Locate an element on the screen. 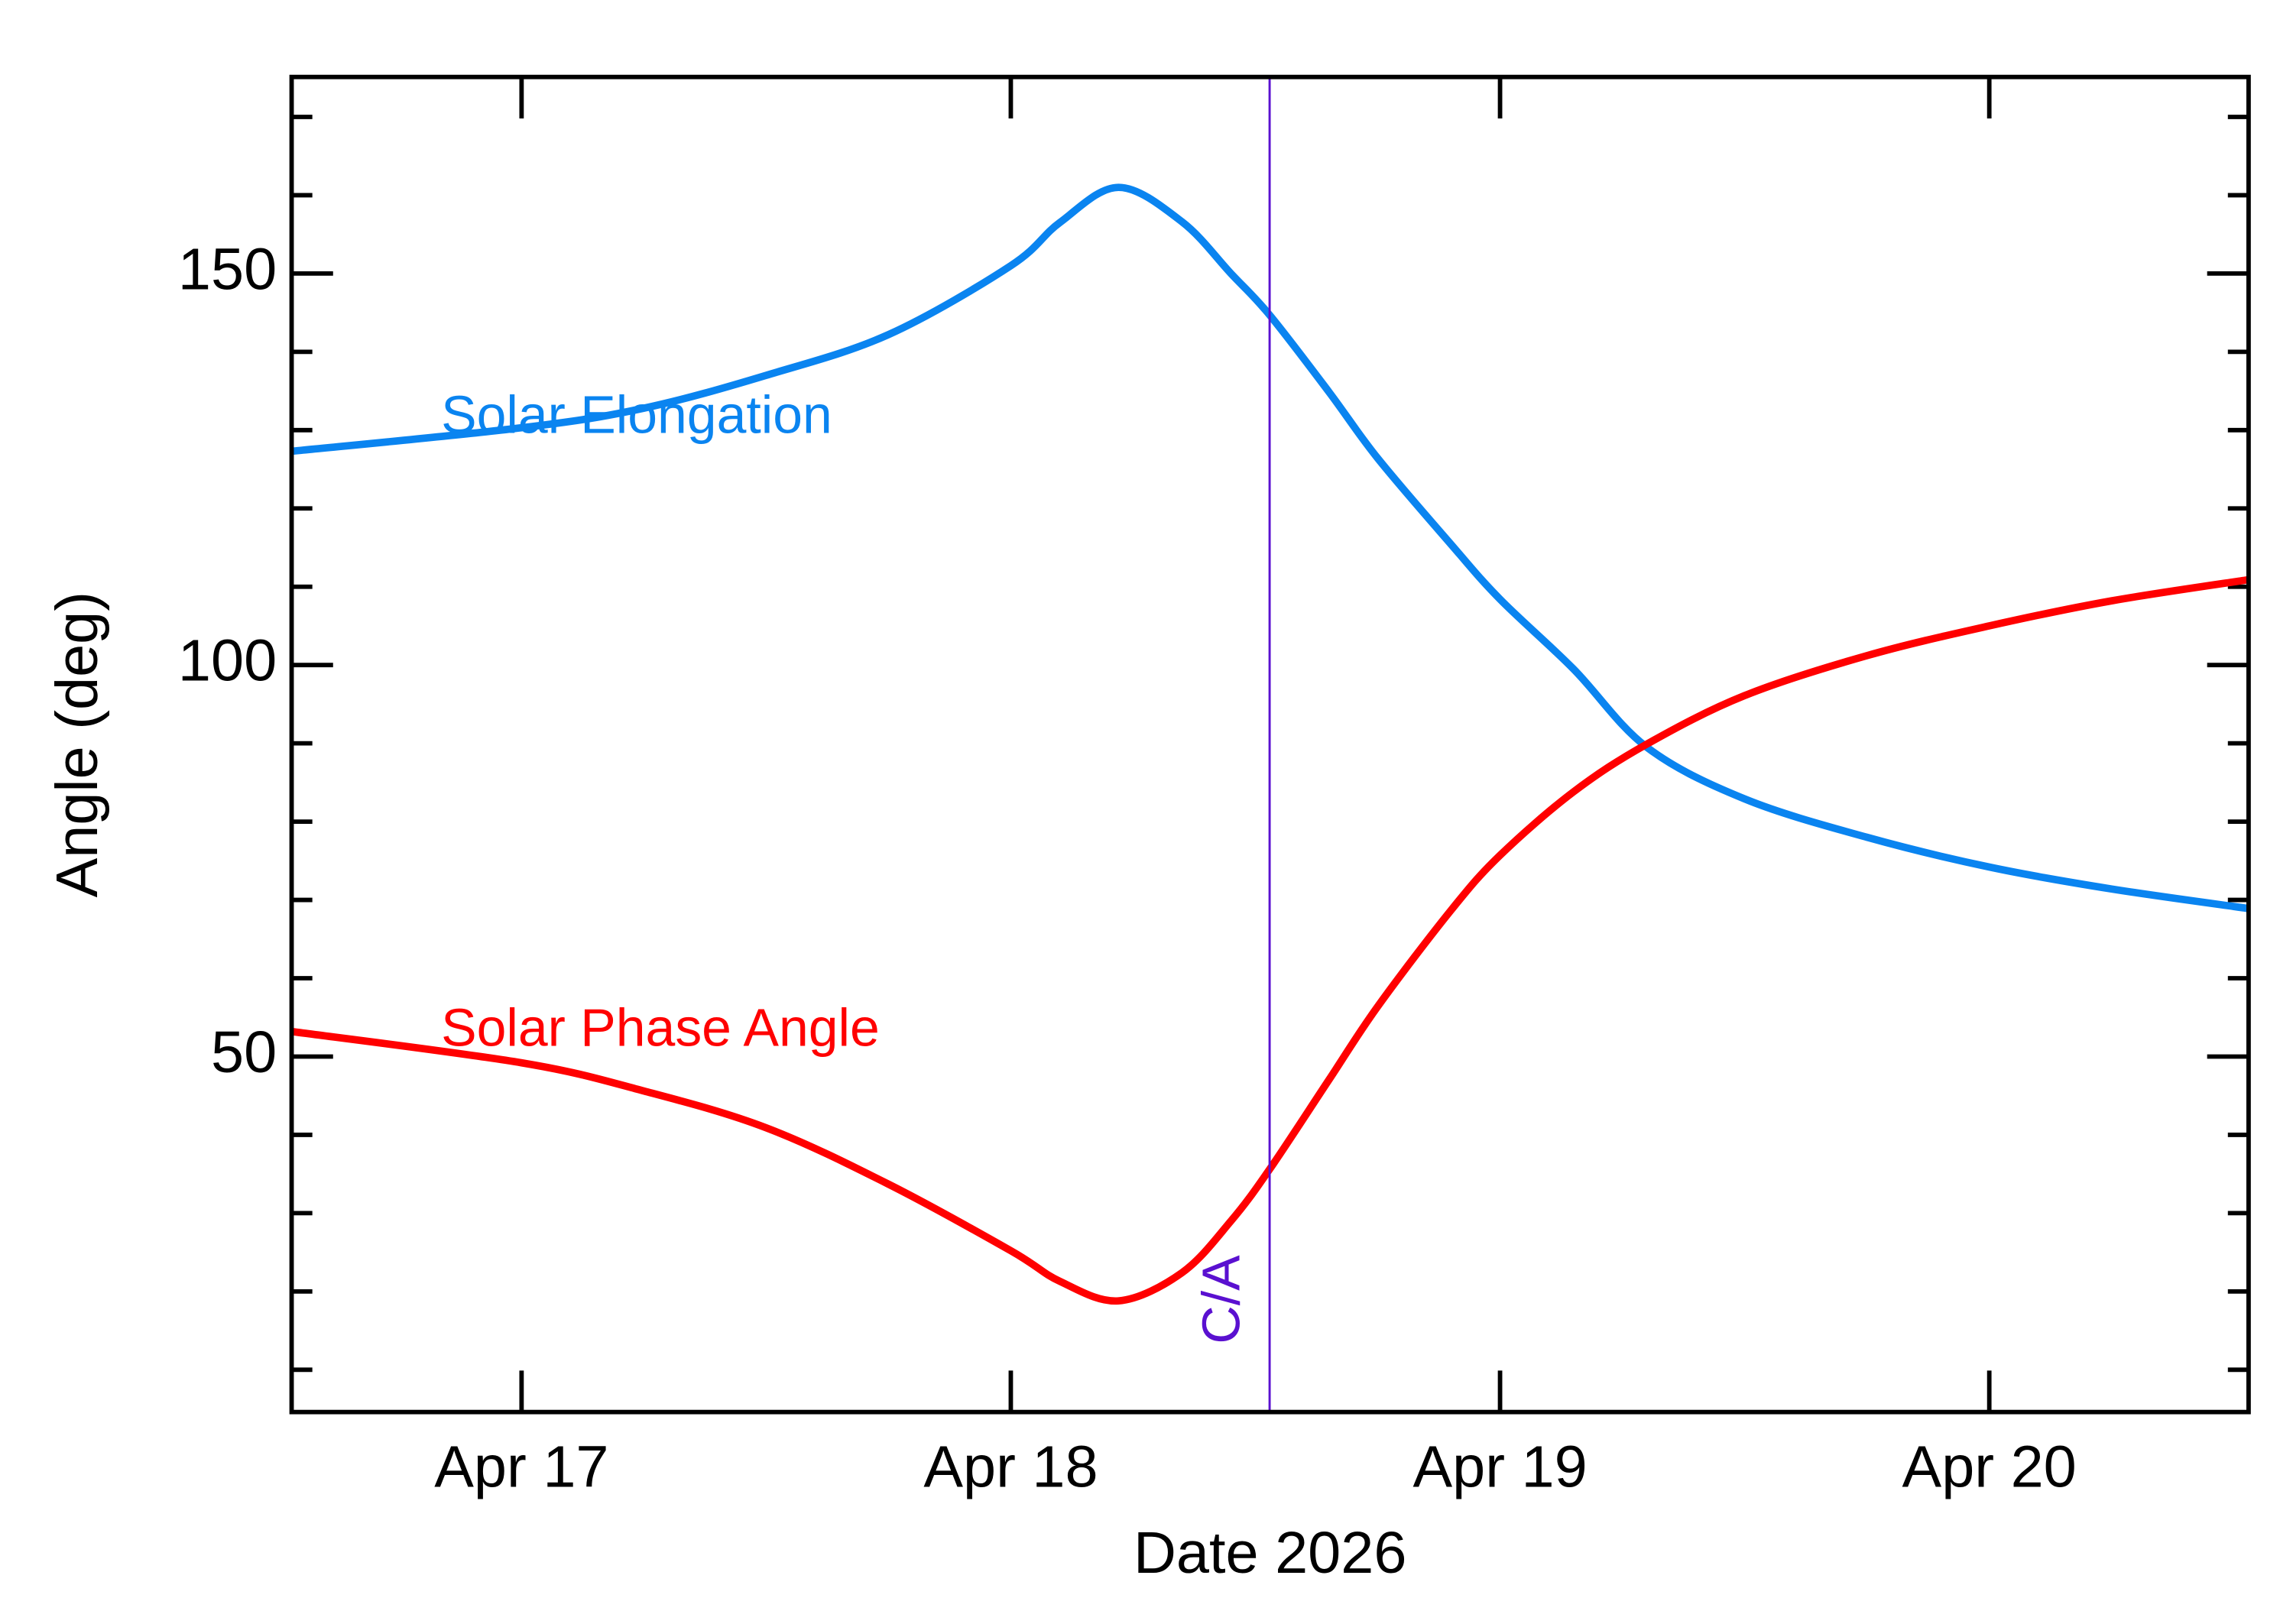 The image size is (2293, 1624). x-tick-label: Apr 17 is located at coordinates (521, 1467).